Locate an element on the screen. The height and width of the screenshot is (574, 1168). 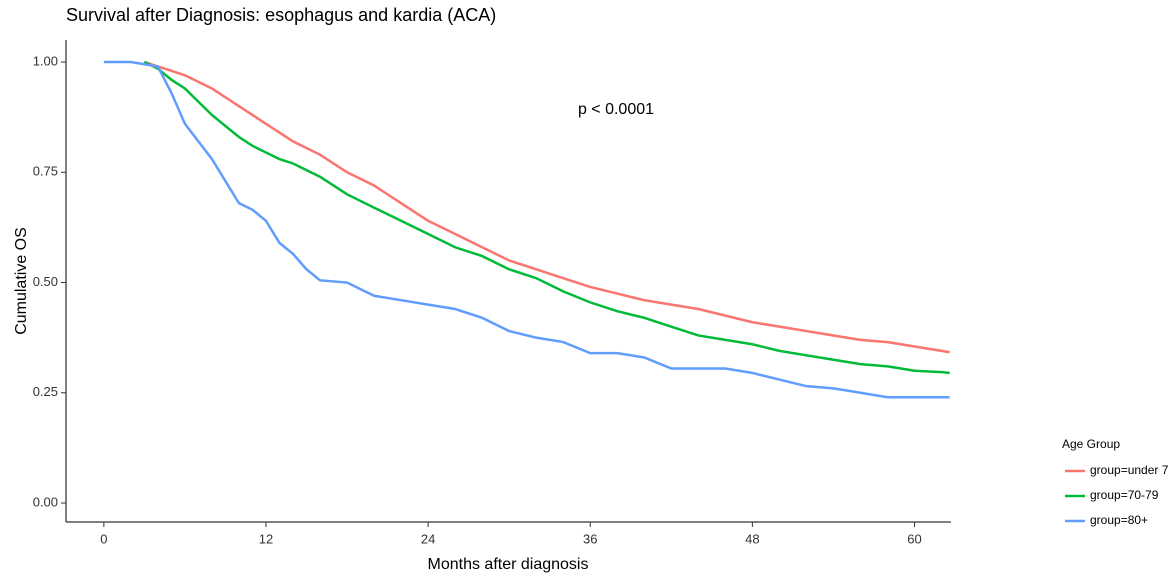
legend-label: group=70-79 is located at coordinates (1124, 495).